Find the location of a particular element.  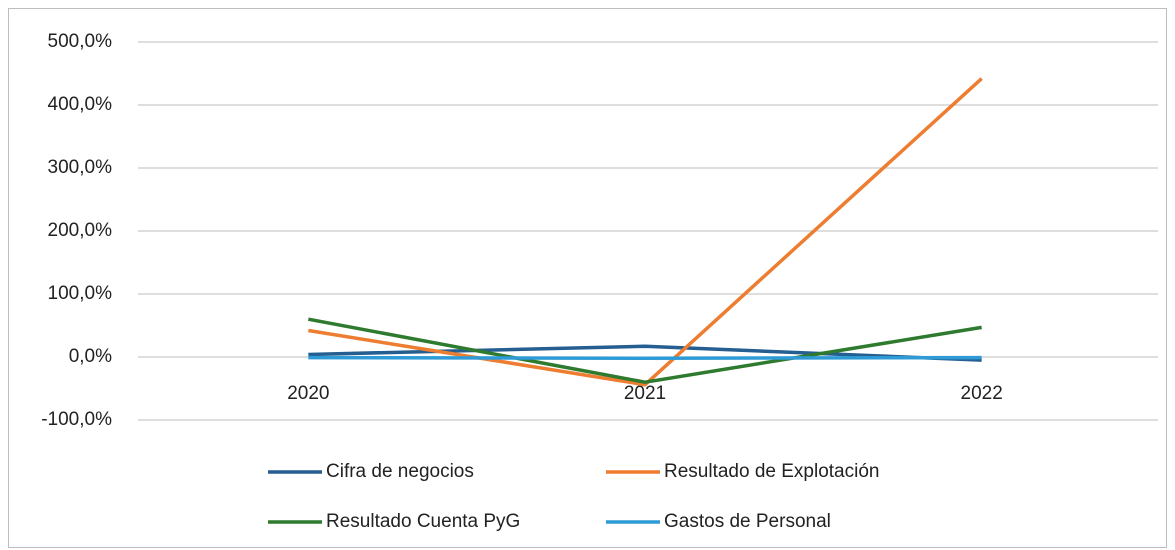

legend-label: Gastos de Personal is located at coordinates (747, 521).